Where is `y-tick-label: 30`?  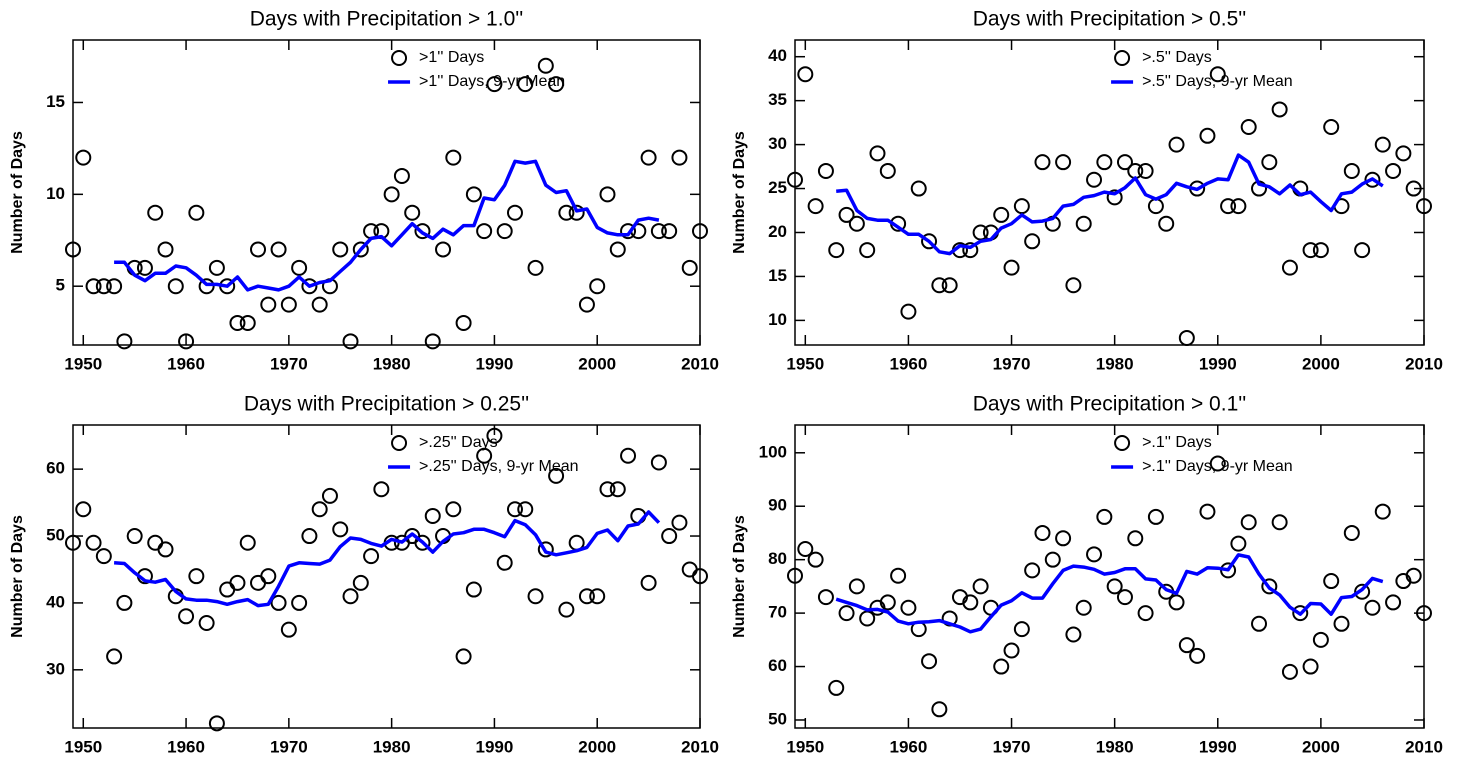 y-tick-label: 30 is located at coordinates (55, 668).